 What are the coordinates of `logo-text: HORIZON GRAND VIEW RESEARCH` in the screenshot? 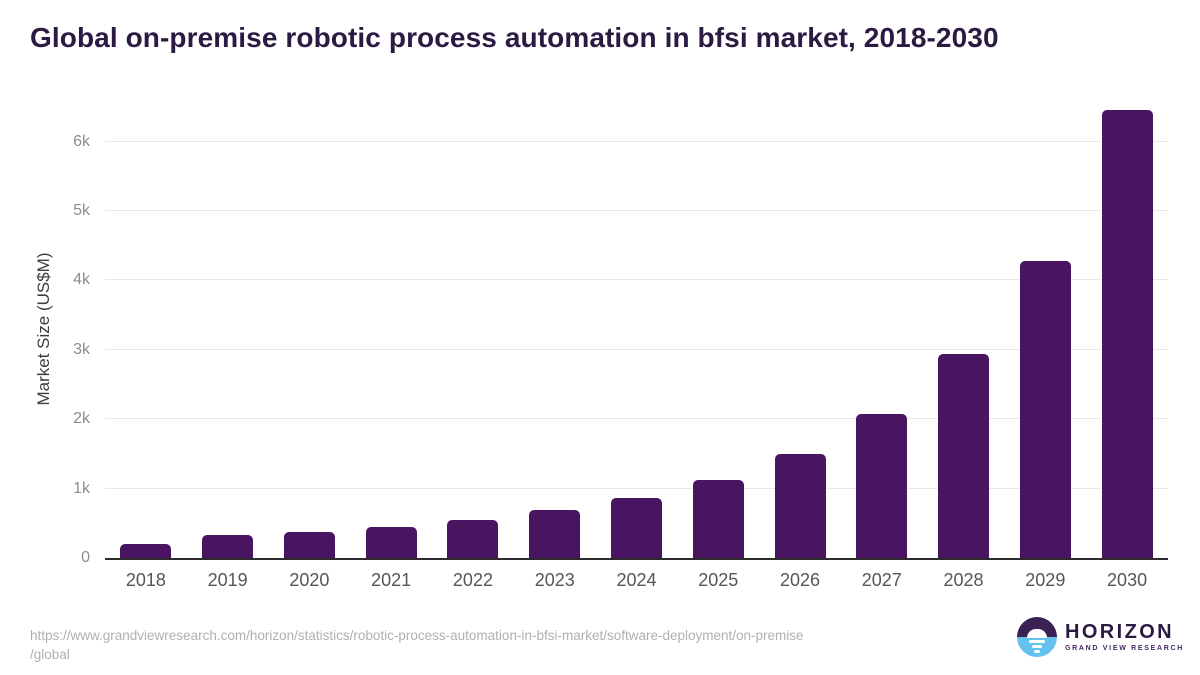 It's located at (1124, 637).